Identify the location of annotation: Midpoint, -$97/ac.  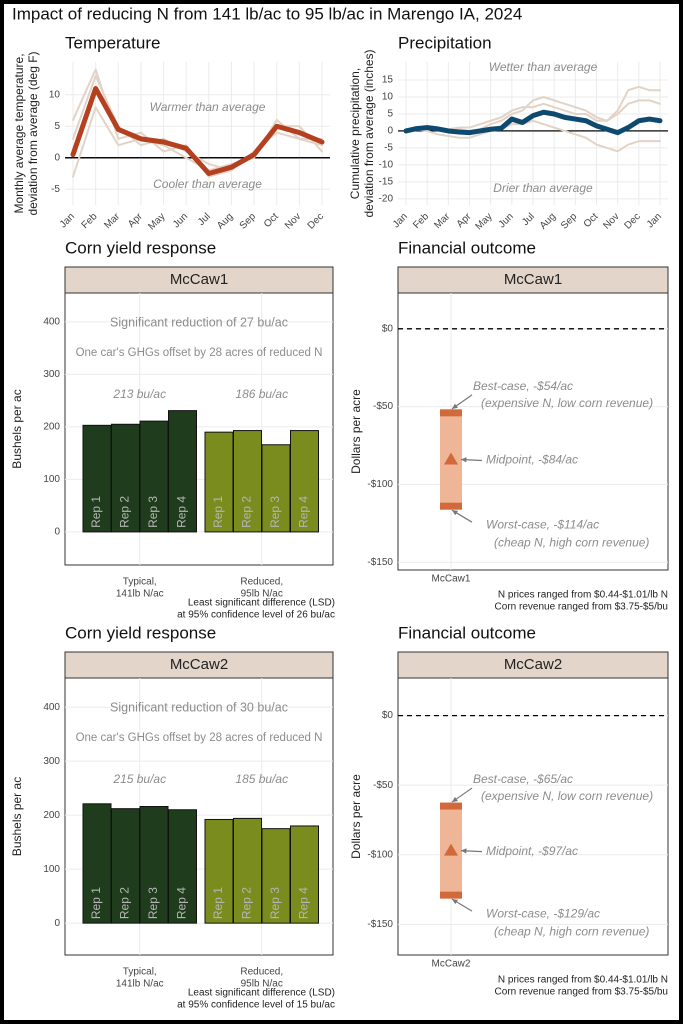
(532, 851).